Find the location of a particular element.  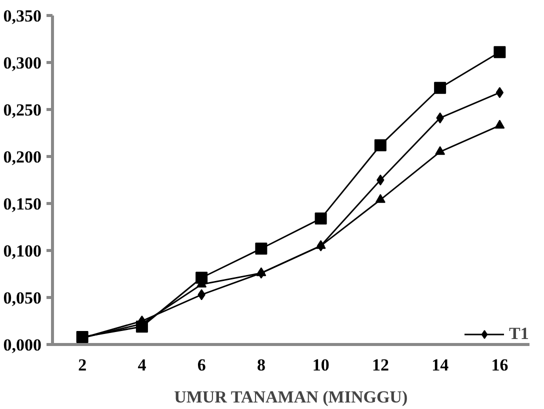

x-tick-label: 16 is located at coordinates (499, 365).